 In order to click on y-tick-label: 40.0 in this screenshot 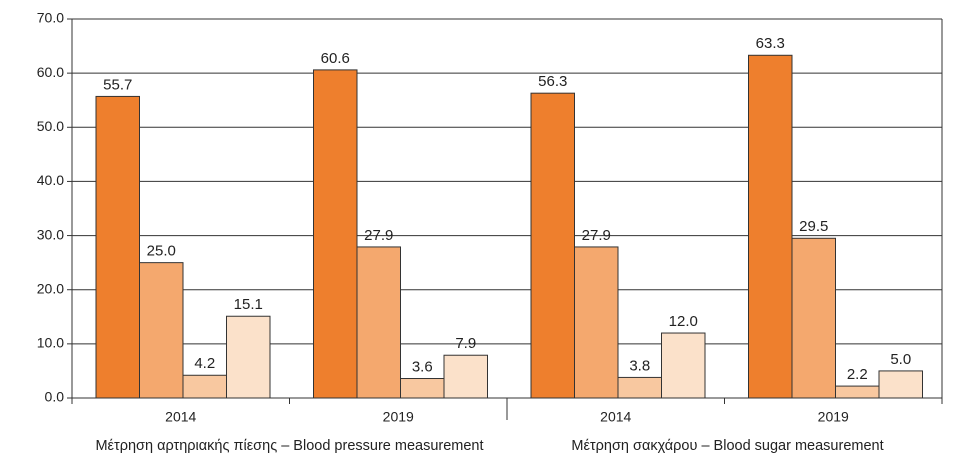, I will do `click(50, 180)`.